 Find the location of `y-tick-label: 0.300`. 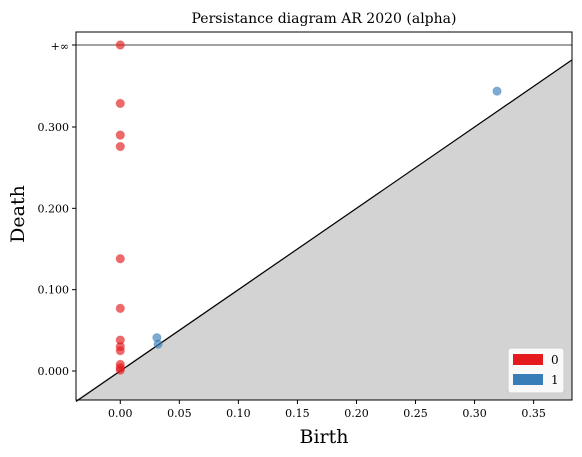

y-tick-label: 0.300 is located at coordinates (54, 127).